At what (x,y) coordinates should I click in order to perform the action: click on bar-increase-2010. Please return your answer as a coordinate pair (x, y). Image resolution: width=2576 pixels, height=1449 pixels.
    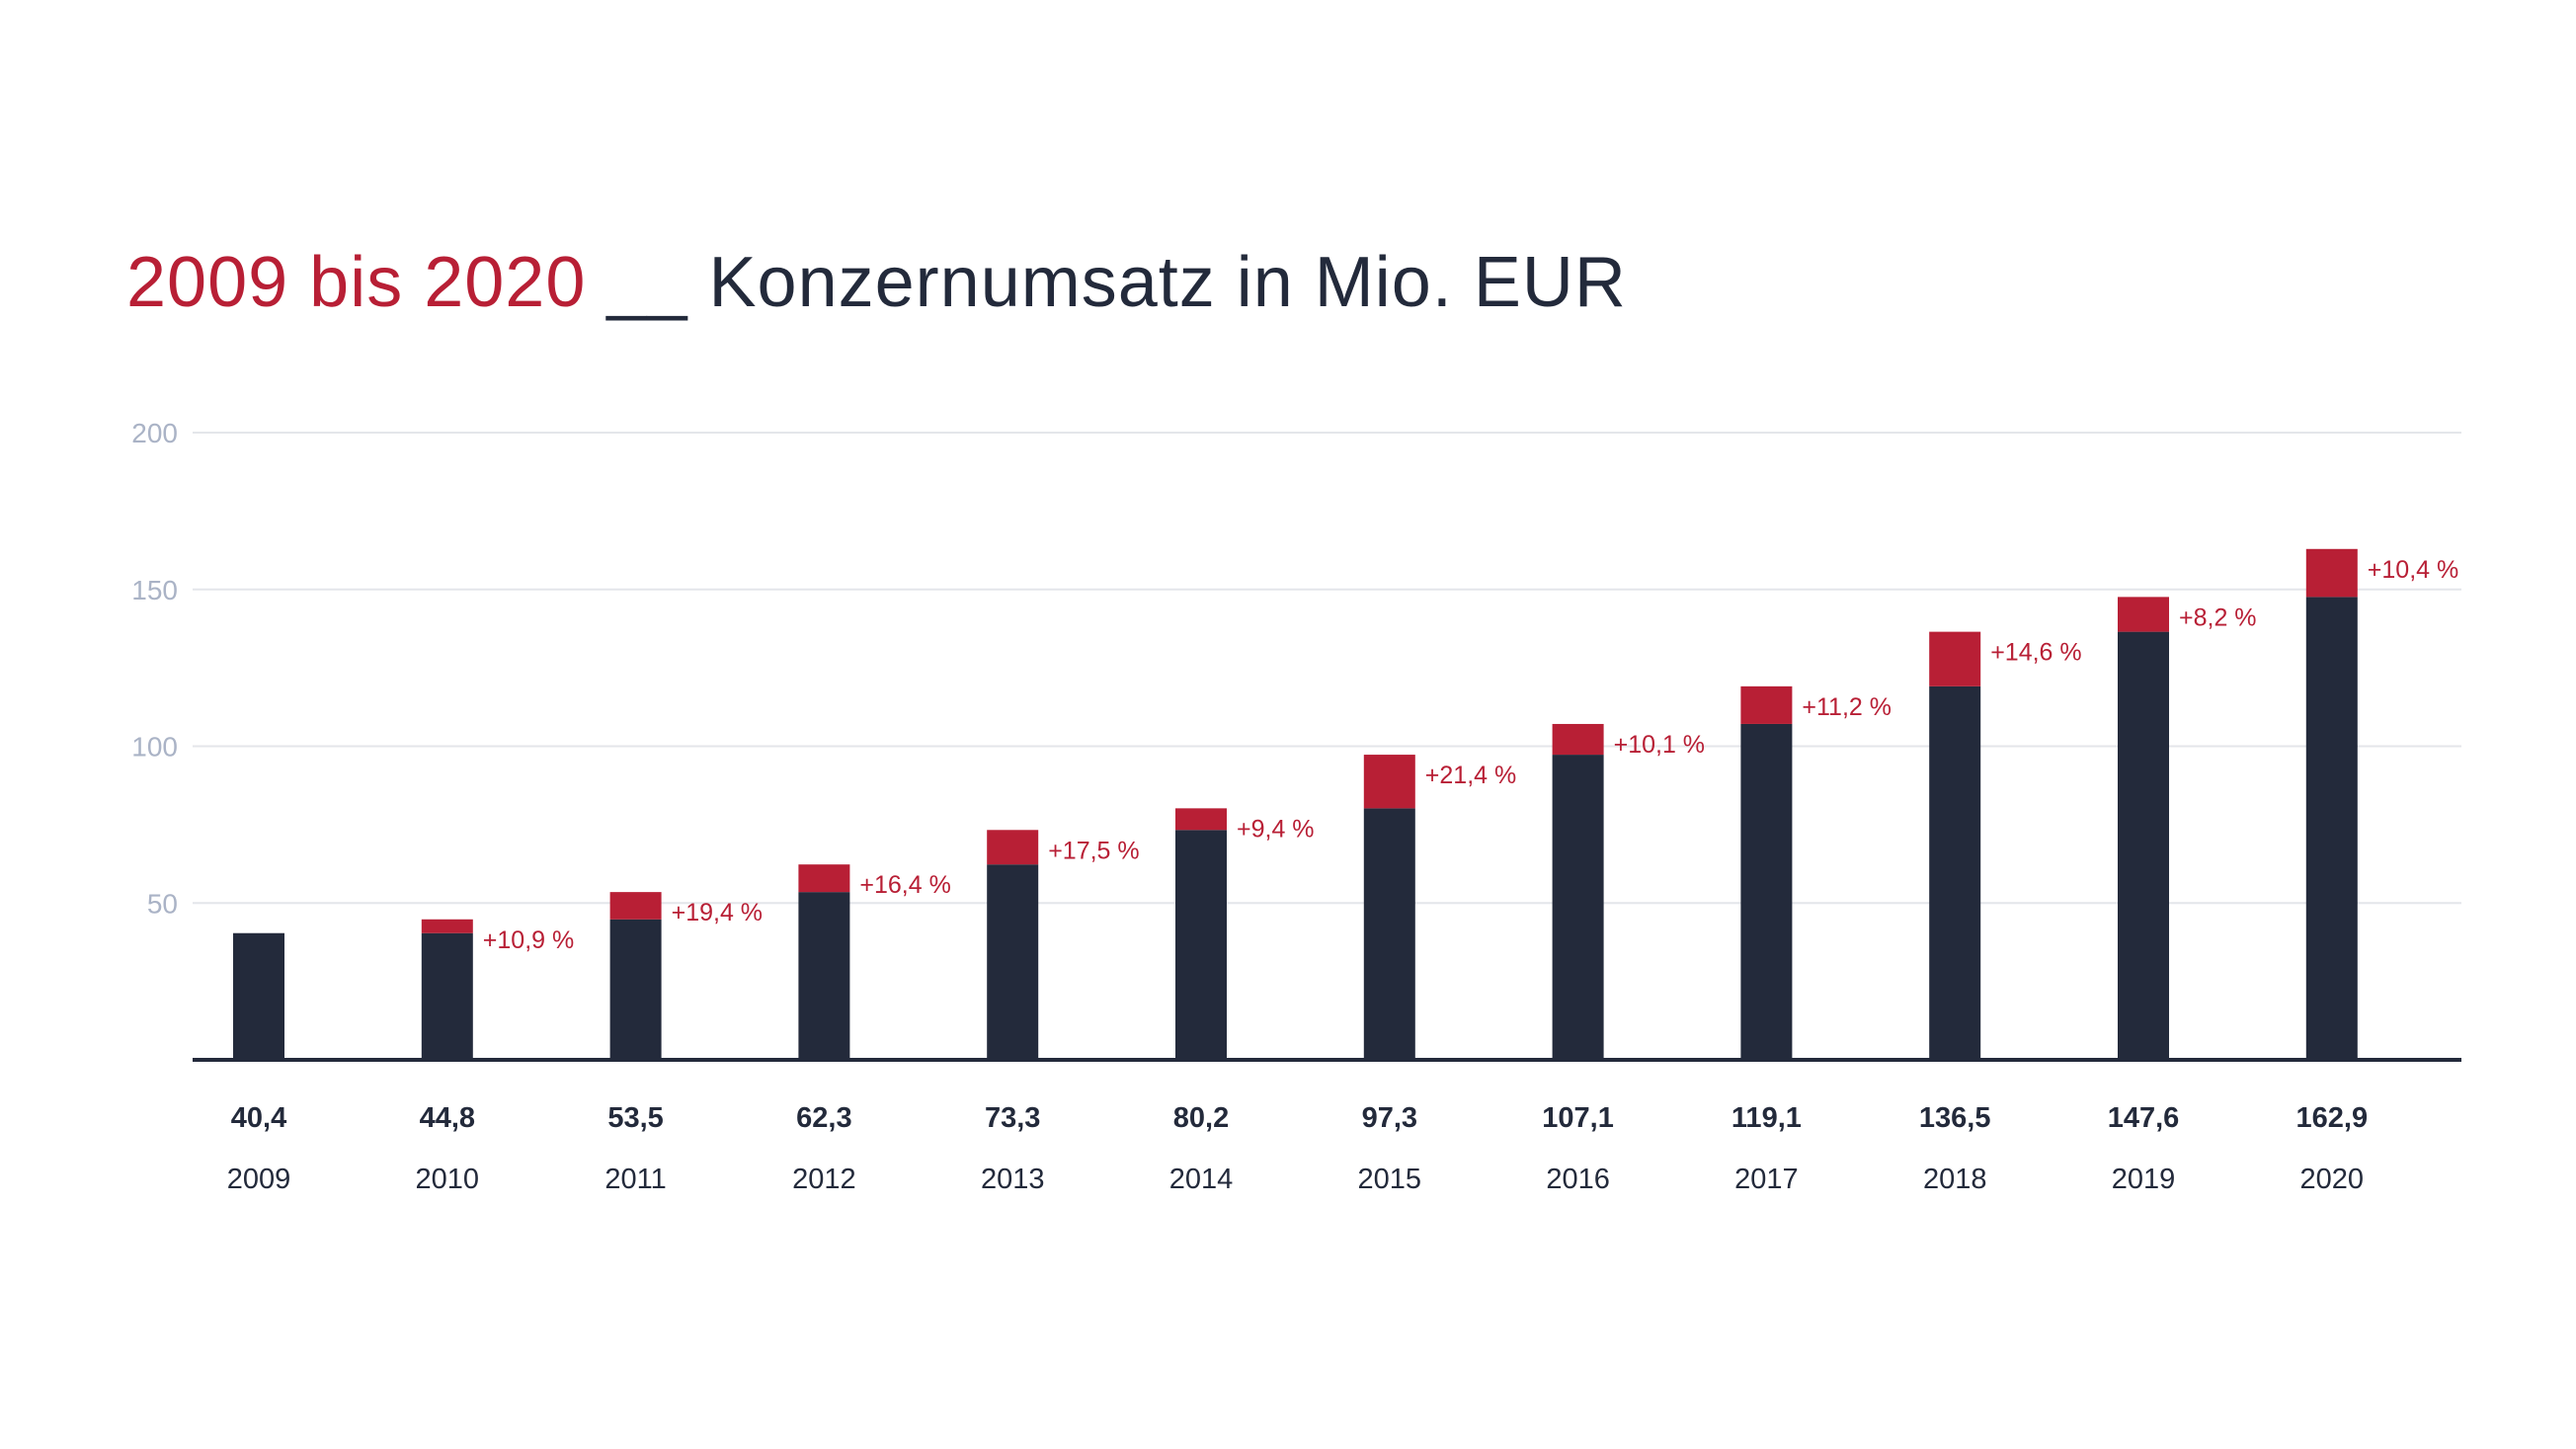
    Looking at the image, I should click on (447, 926).